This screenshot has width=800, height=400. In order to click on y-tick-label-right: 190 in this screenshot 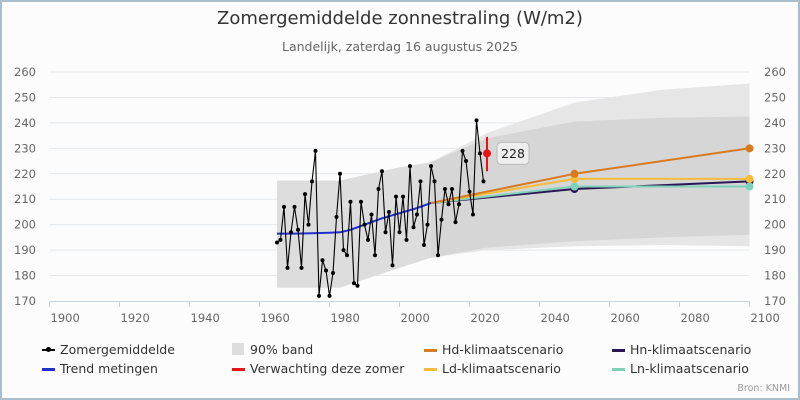, I will do `click(775, 250)`.